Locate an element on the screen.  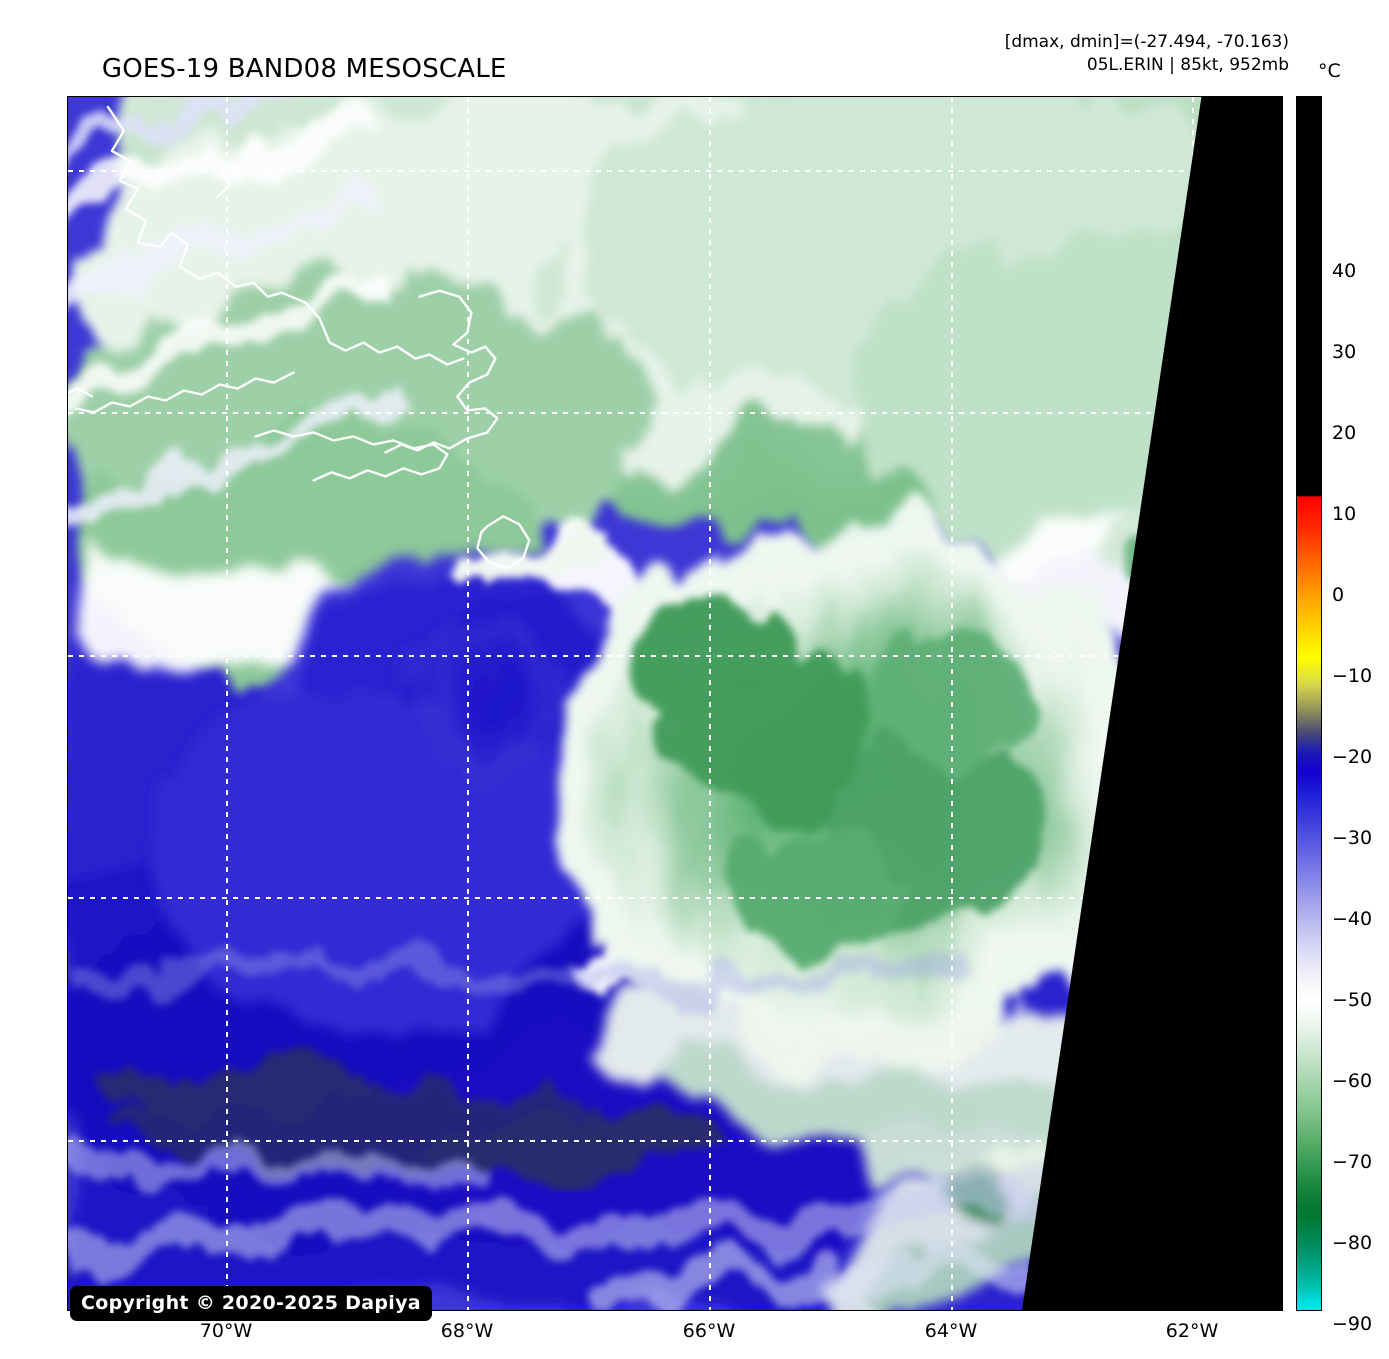
gridline-lon-66w is located at coordinates (710, 703).